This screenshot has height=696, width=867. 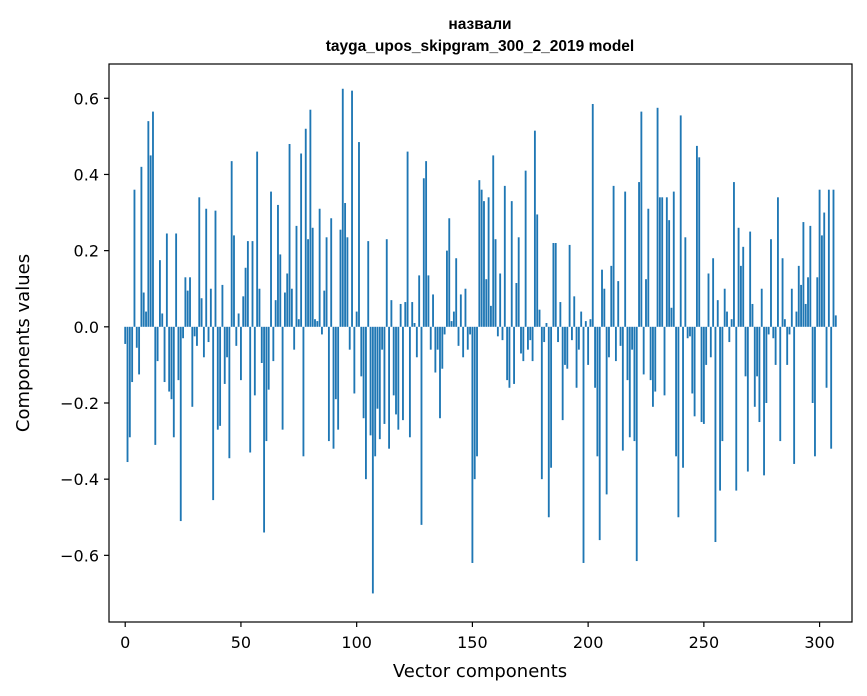 What do you see at coordinates (23, 343) in the screenshot?
I see `y-axis-label: Components values` at bounding box center [23, 343].